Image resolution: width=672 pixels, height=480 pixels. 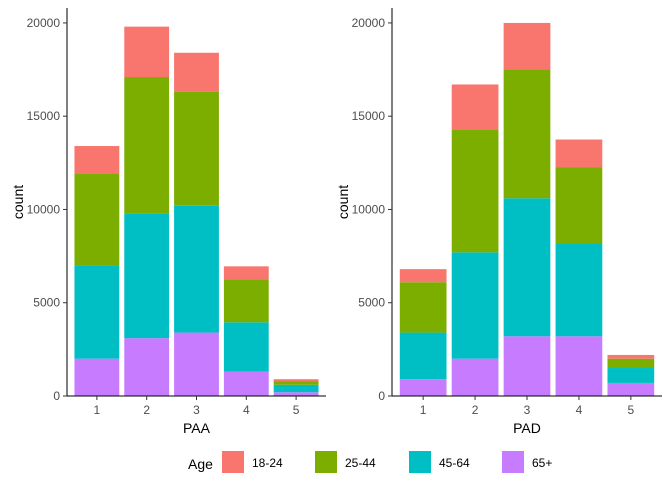 I want to click on legend: Age 18-24 25-44 45-64 65+, so click(x=370, y=462).